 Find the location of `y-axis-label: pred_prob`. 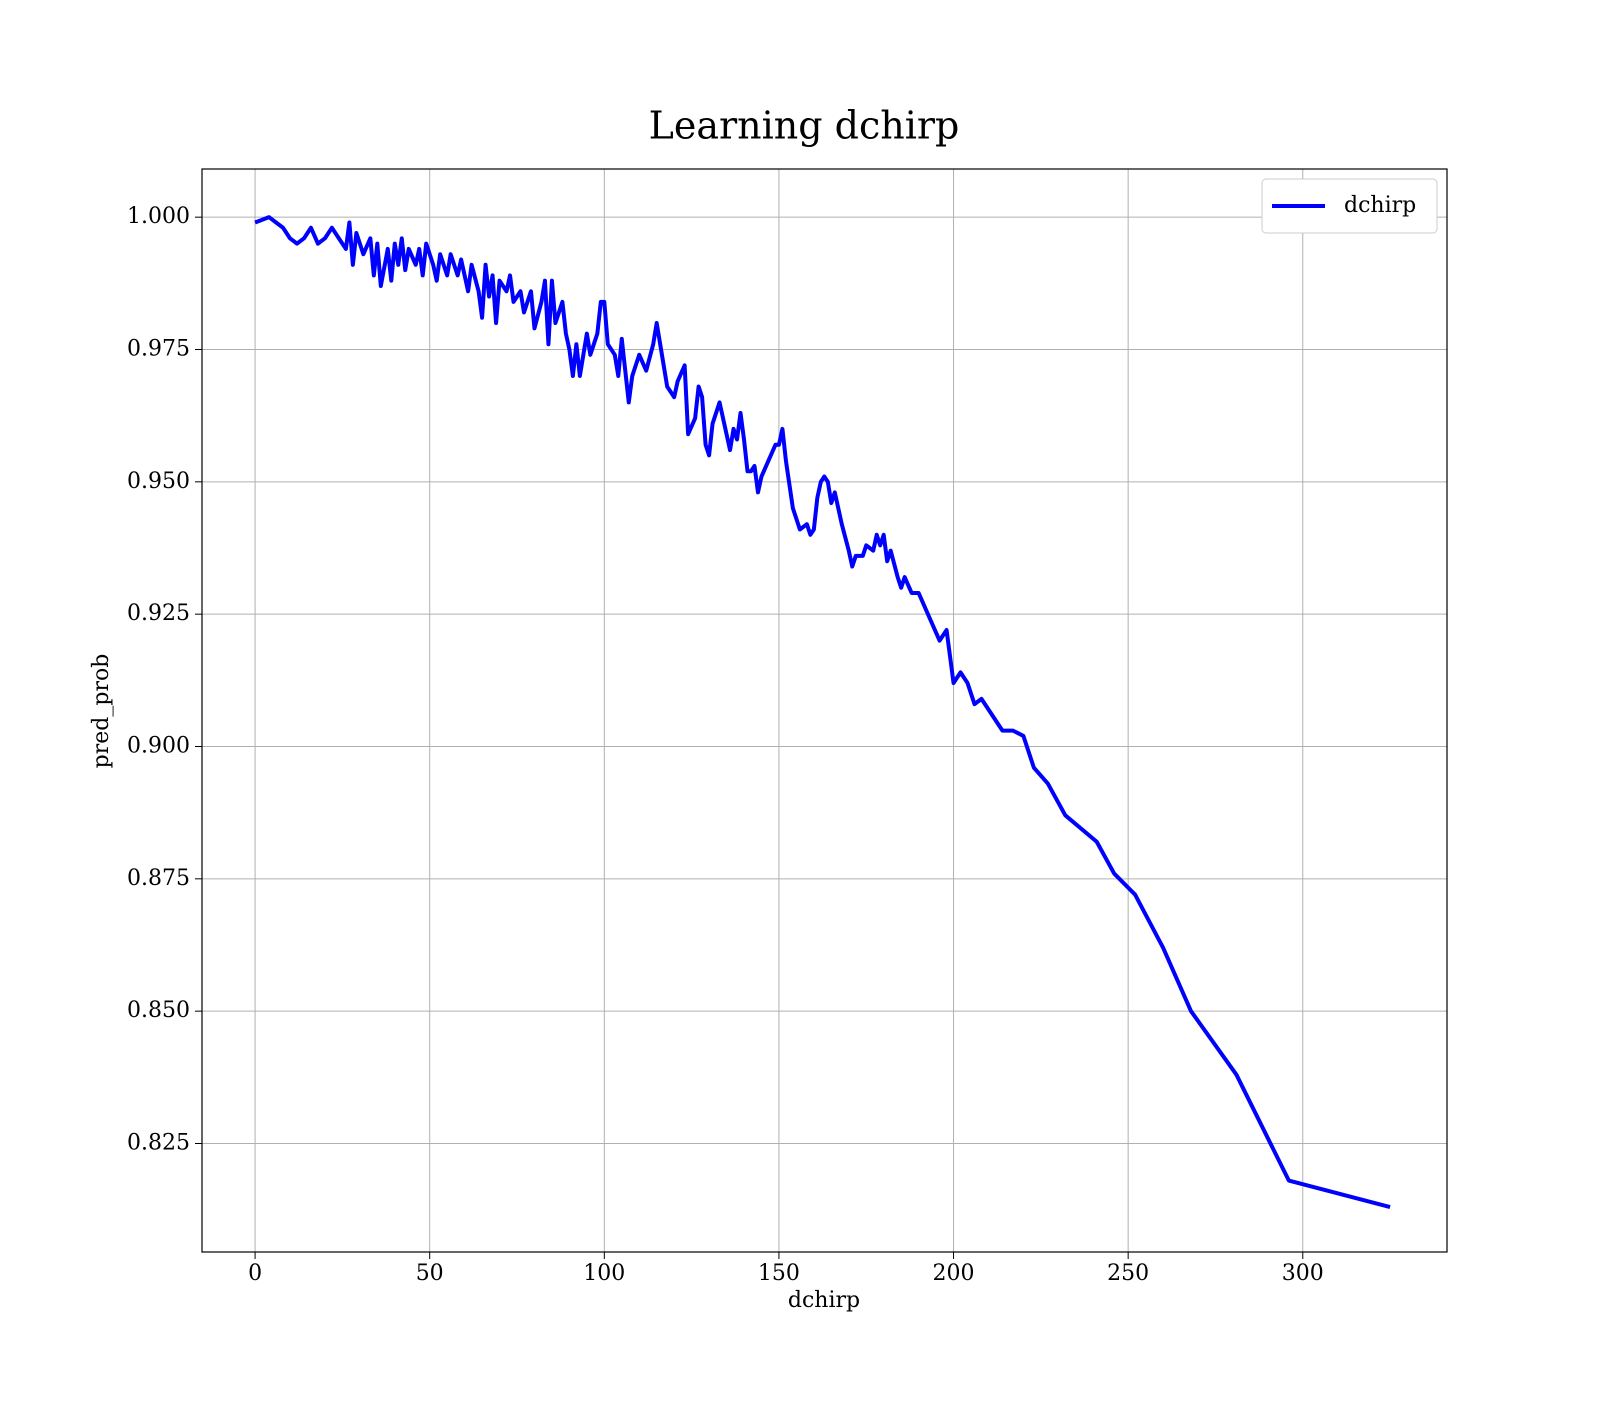

y-axis-label: pred_prob is located at coordinates (101, 711).